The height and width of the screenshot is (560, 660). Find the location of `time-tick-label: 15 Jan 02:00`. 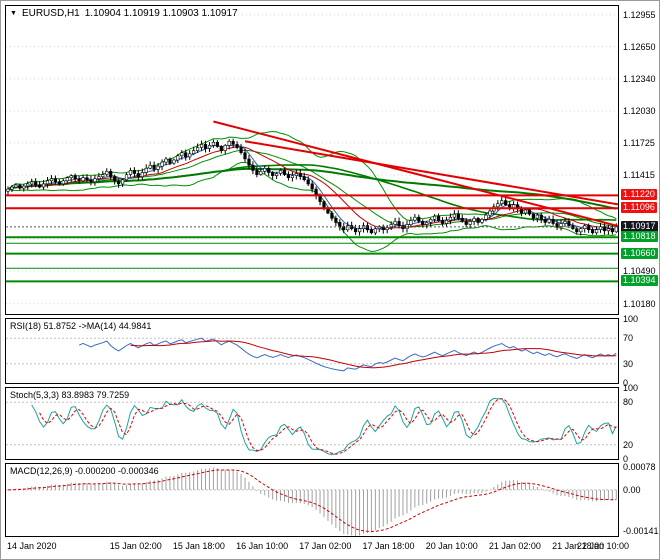

time-tick-label: 15 Jan 02:00 is located at coordinates (135, 546).